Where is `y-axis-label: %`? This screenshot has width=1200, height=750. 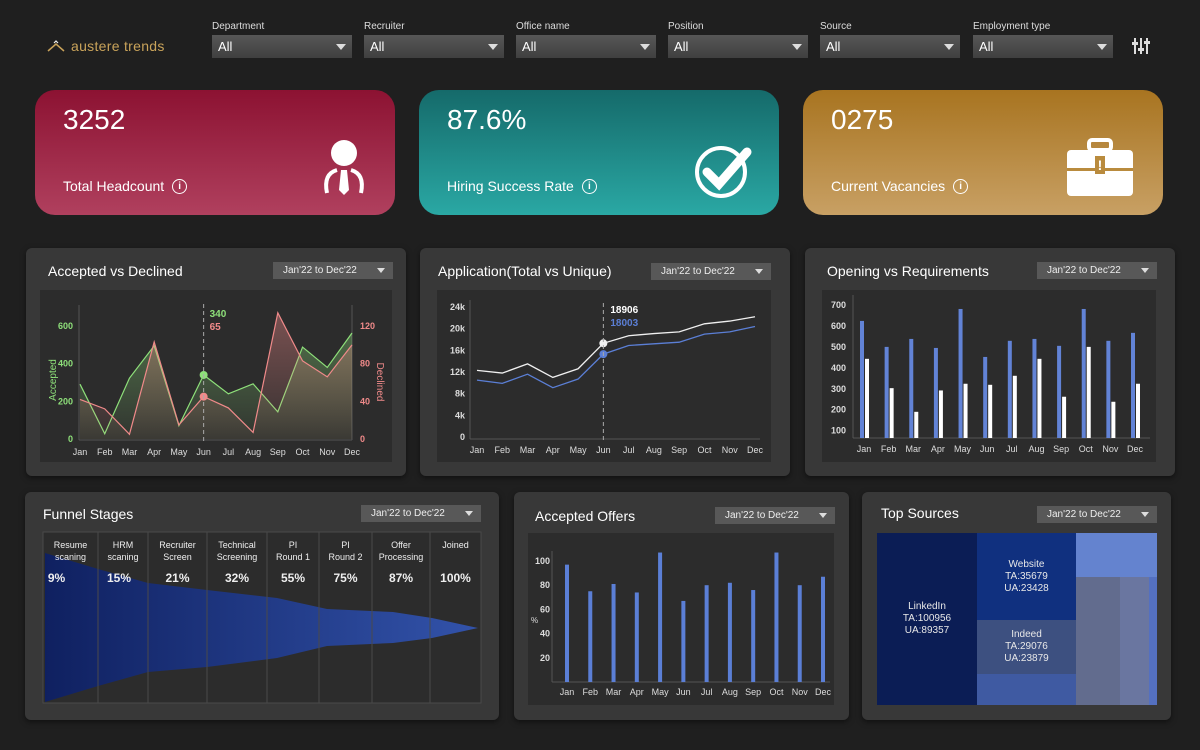
y-axis-label: % is located at coordinates (534, 620).